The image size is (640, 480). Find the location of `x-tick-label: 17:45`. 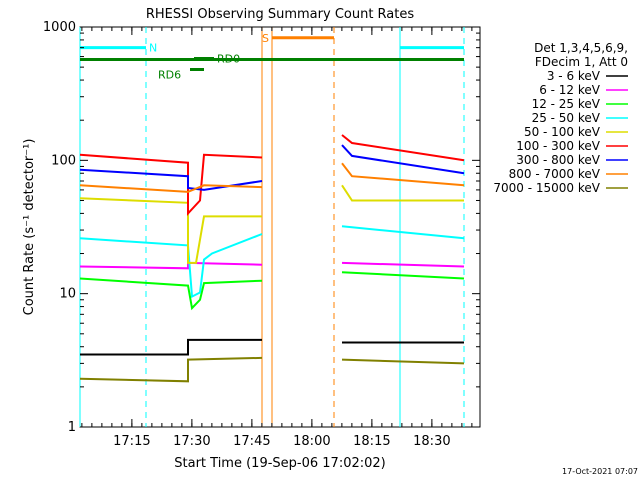

x-tick-label: 17:45 is located at coordinates (251, 441).